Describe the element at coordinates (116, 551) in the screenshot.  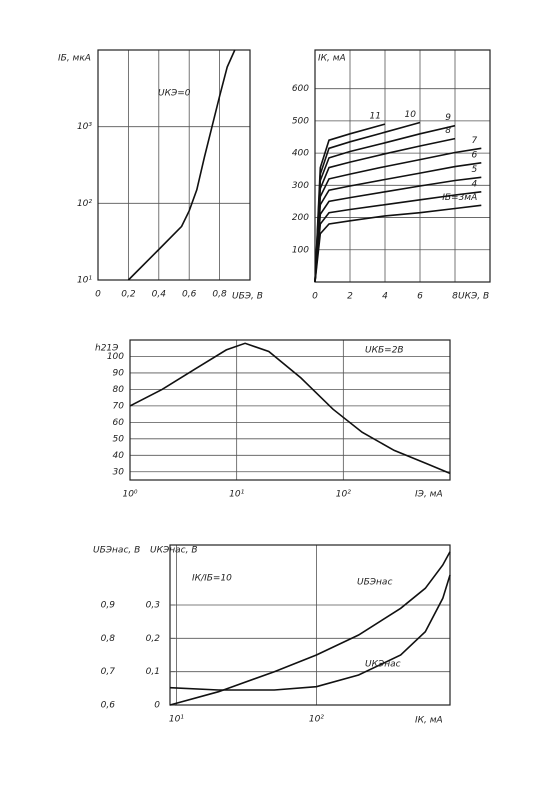
I see `y-axis-label: UБЭнас, В` at that location.